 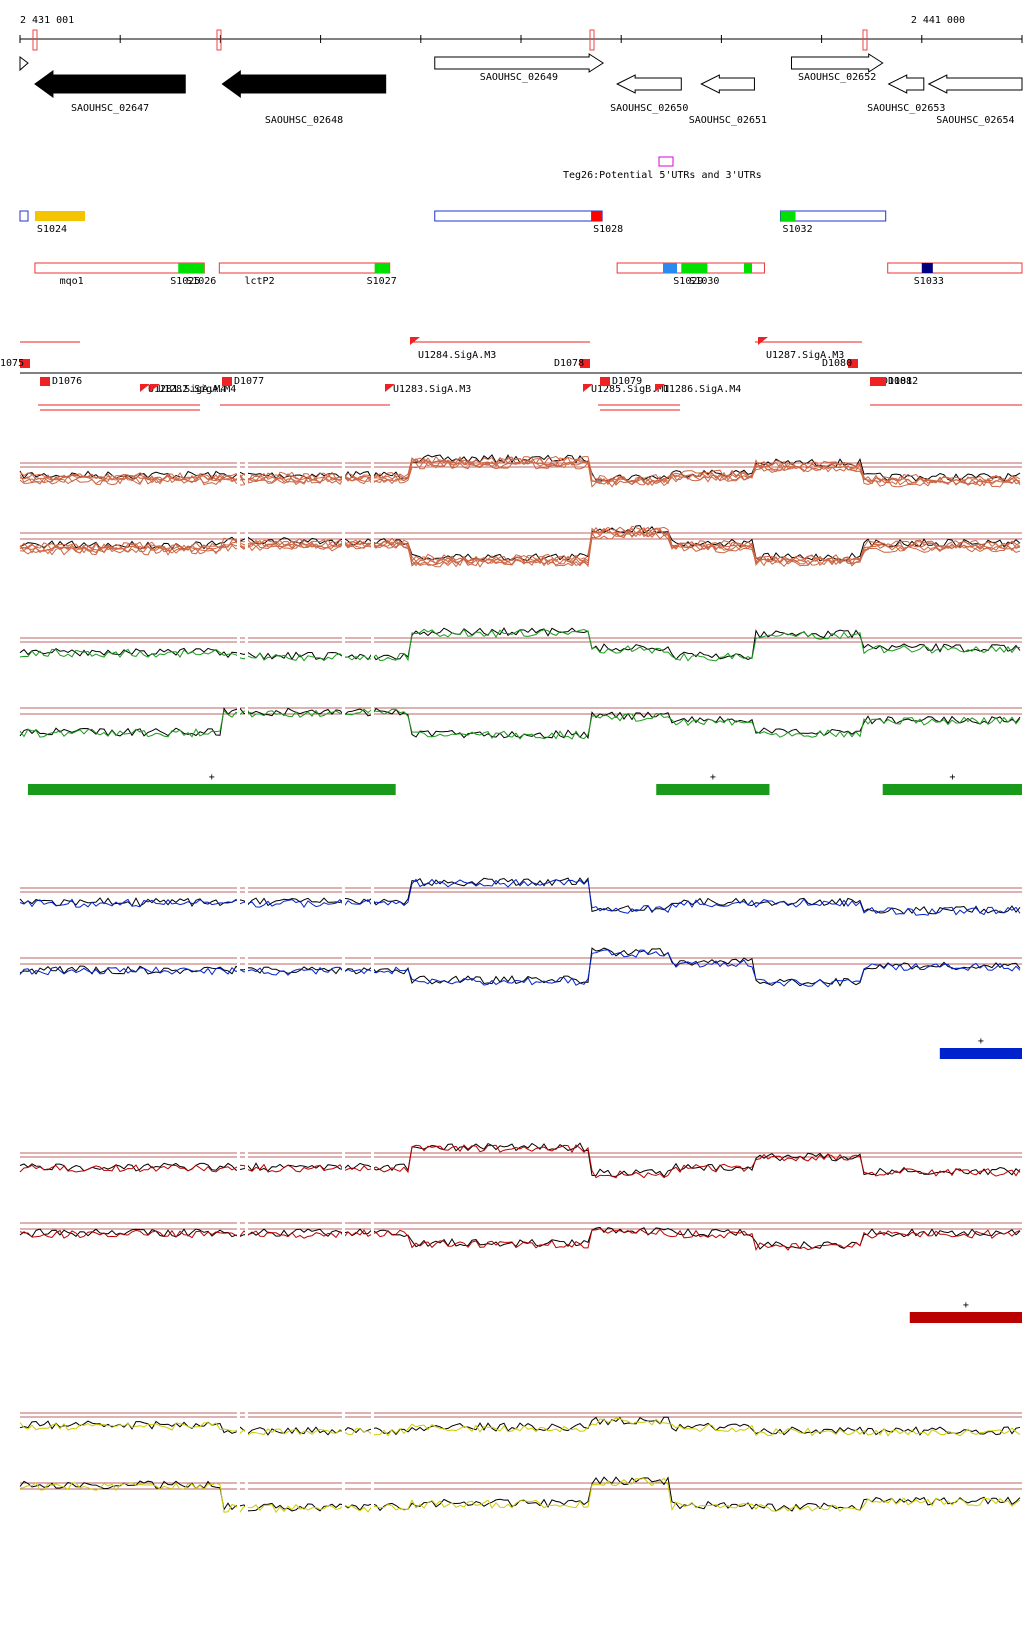 What do you see at coordinates (649, 108) in the screenshot?
I see `gene-label: SAOUHSC_02650` at bounding box center [649, 108].